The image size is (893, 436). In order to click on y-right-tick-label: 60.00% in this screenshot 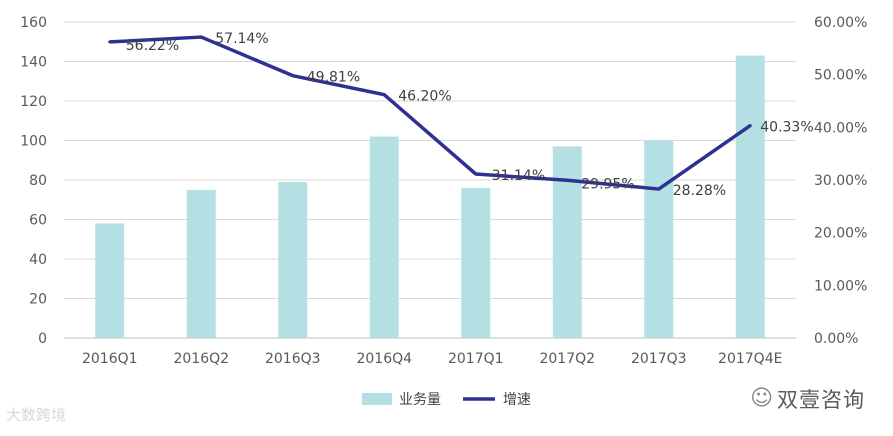, I will do `click(840, 23)`.